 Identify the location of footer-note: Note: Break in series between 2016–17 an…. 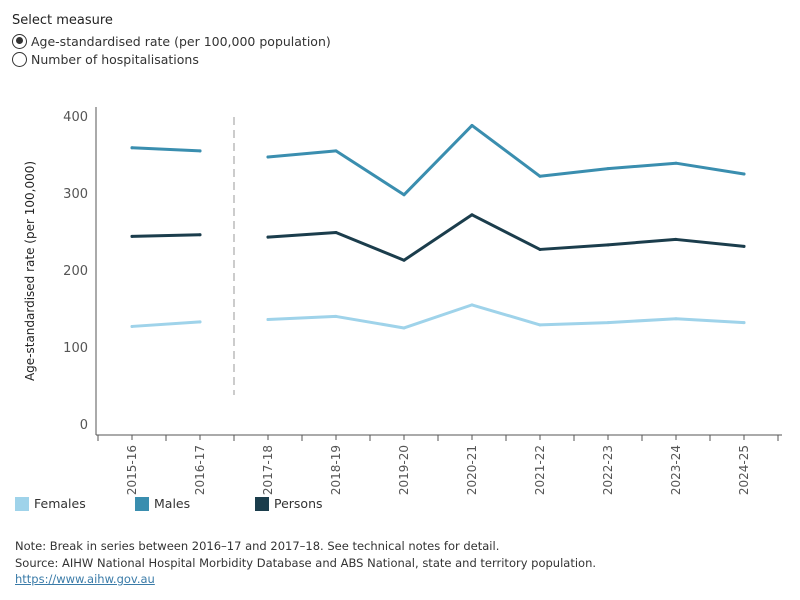
(257, 546).